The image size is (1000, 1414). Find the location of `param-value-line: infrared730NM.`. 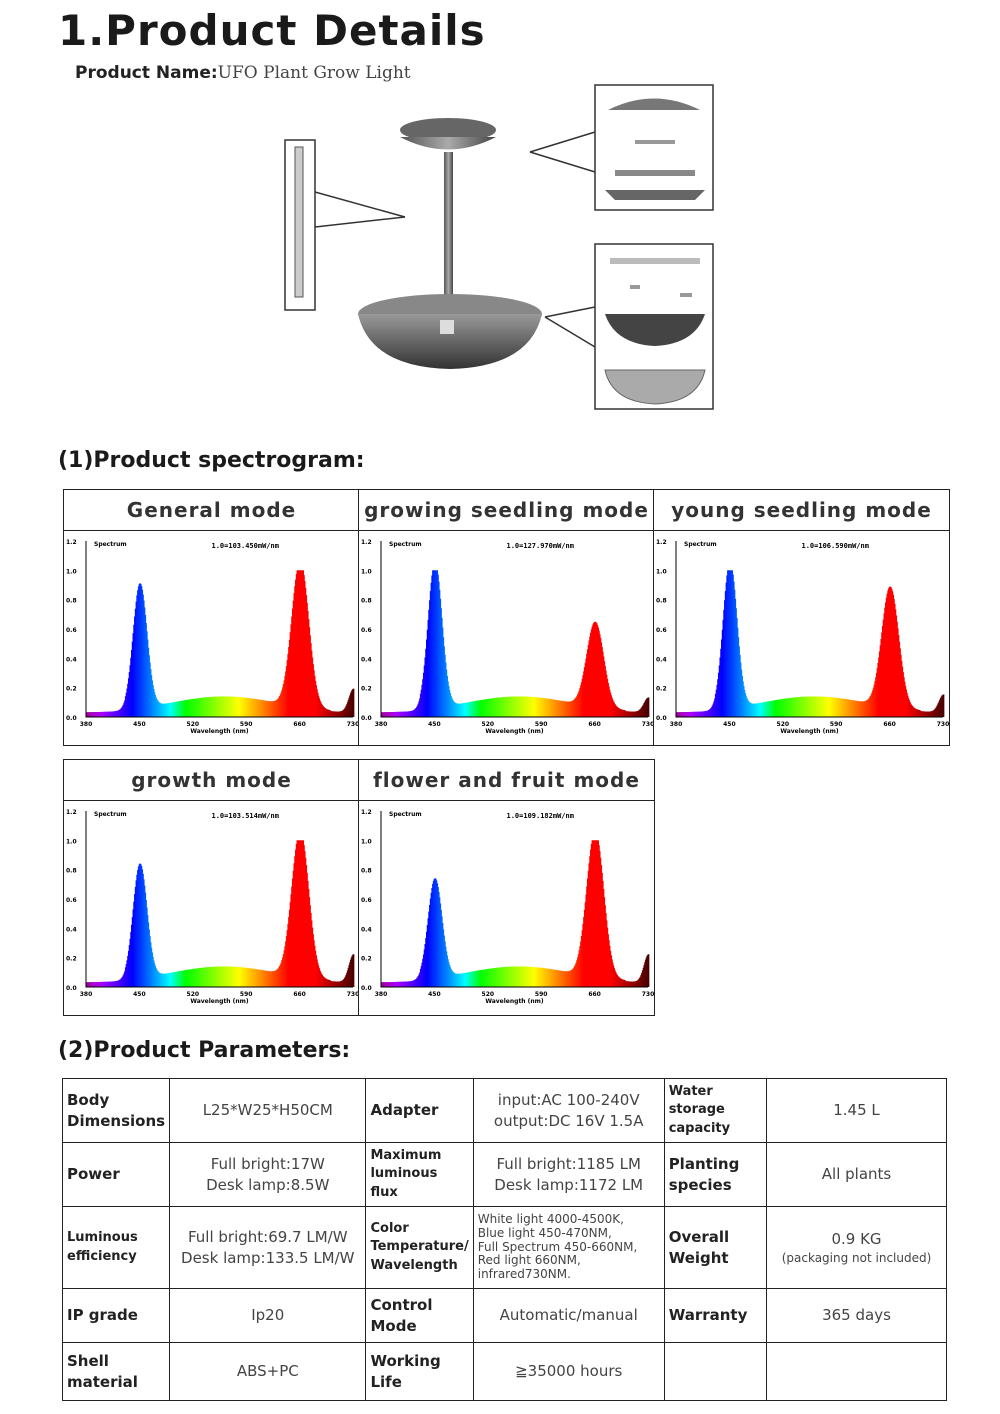

param-value-line: infrared730NM. is located at coordinates (524, 1274).